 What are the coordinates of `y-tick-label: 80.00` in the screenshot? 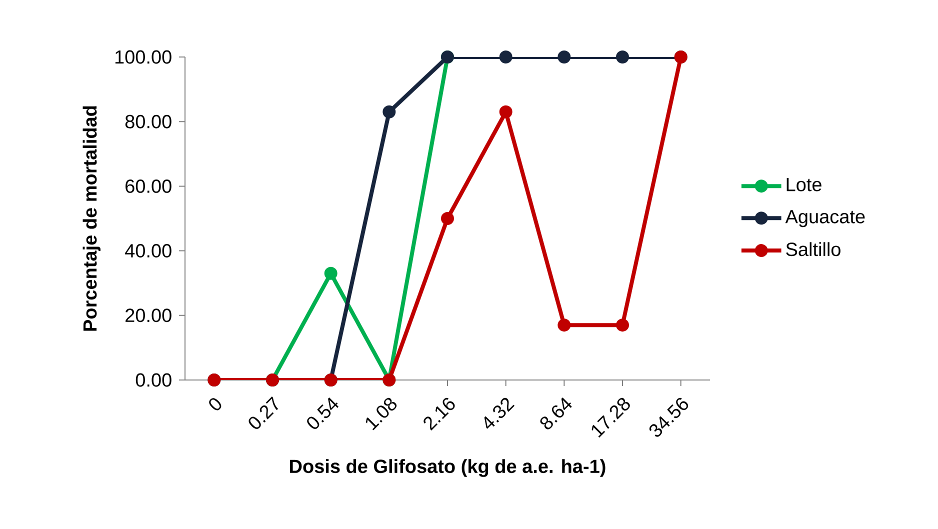 It's located at (148, 121).